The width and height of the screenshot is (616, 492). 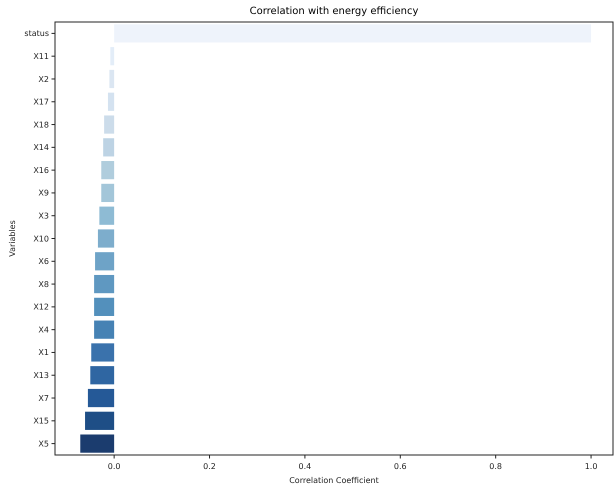 What do you see at coordinates (41, 239) in the screenshot?
I see `y-tick-label: X10` at bounding box center [41, 239].